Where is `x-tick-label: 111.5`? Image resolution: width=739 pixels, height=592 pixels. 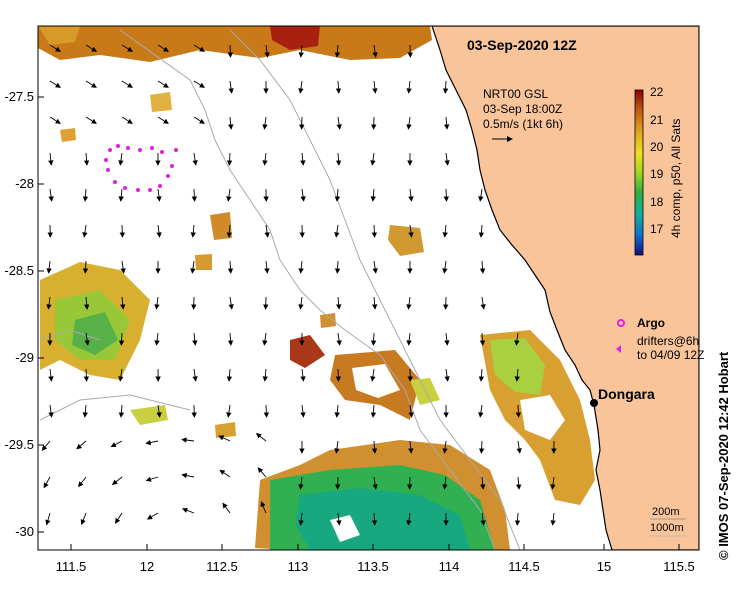
x-tick-label: 111.5 is located at coordinates (71, 566).